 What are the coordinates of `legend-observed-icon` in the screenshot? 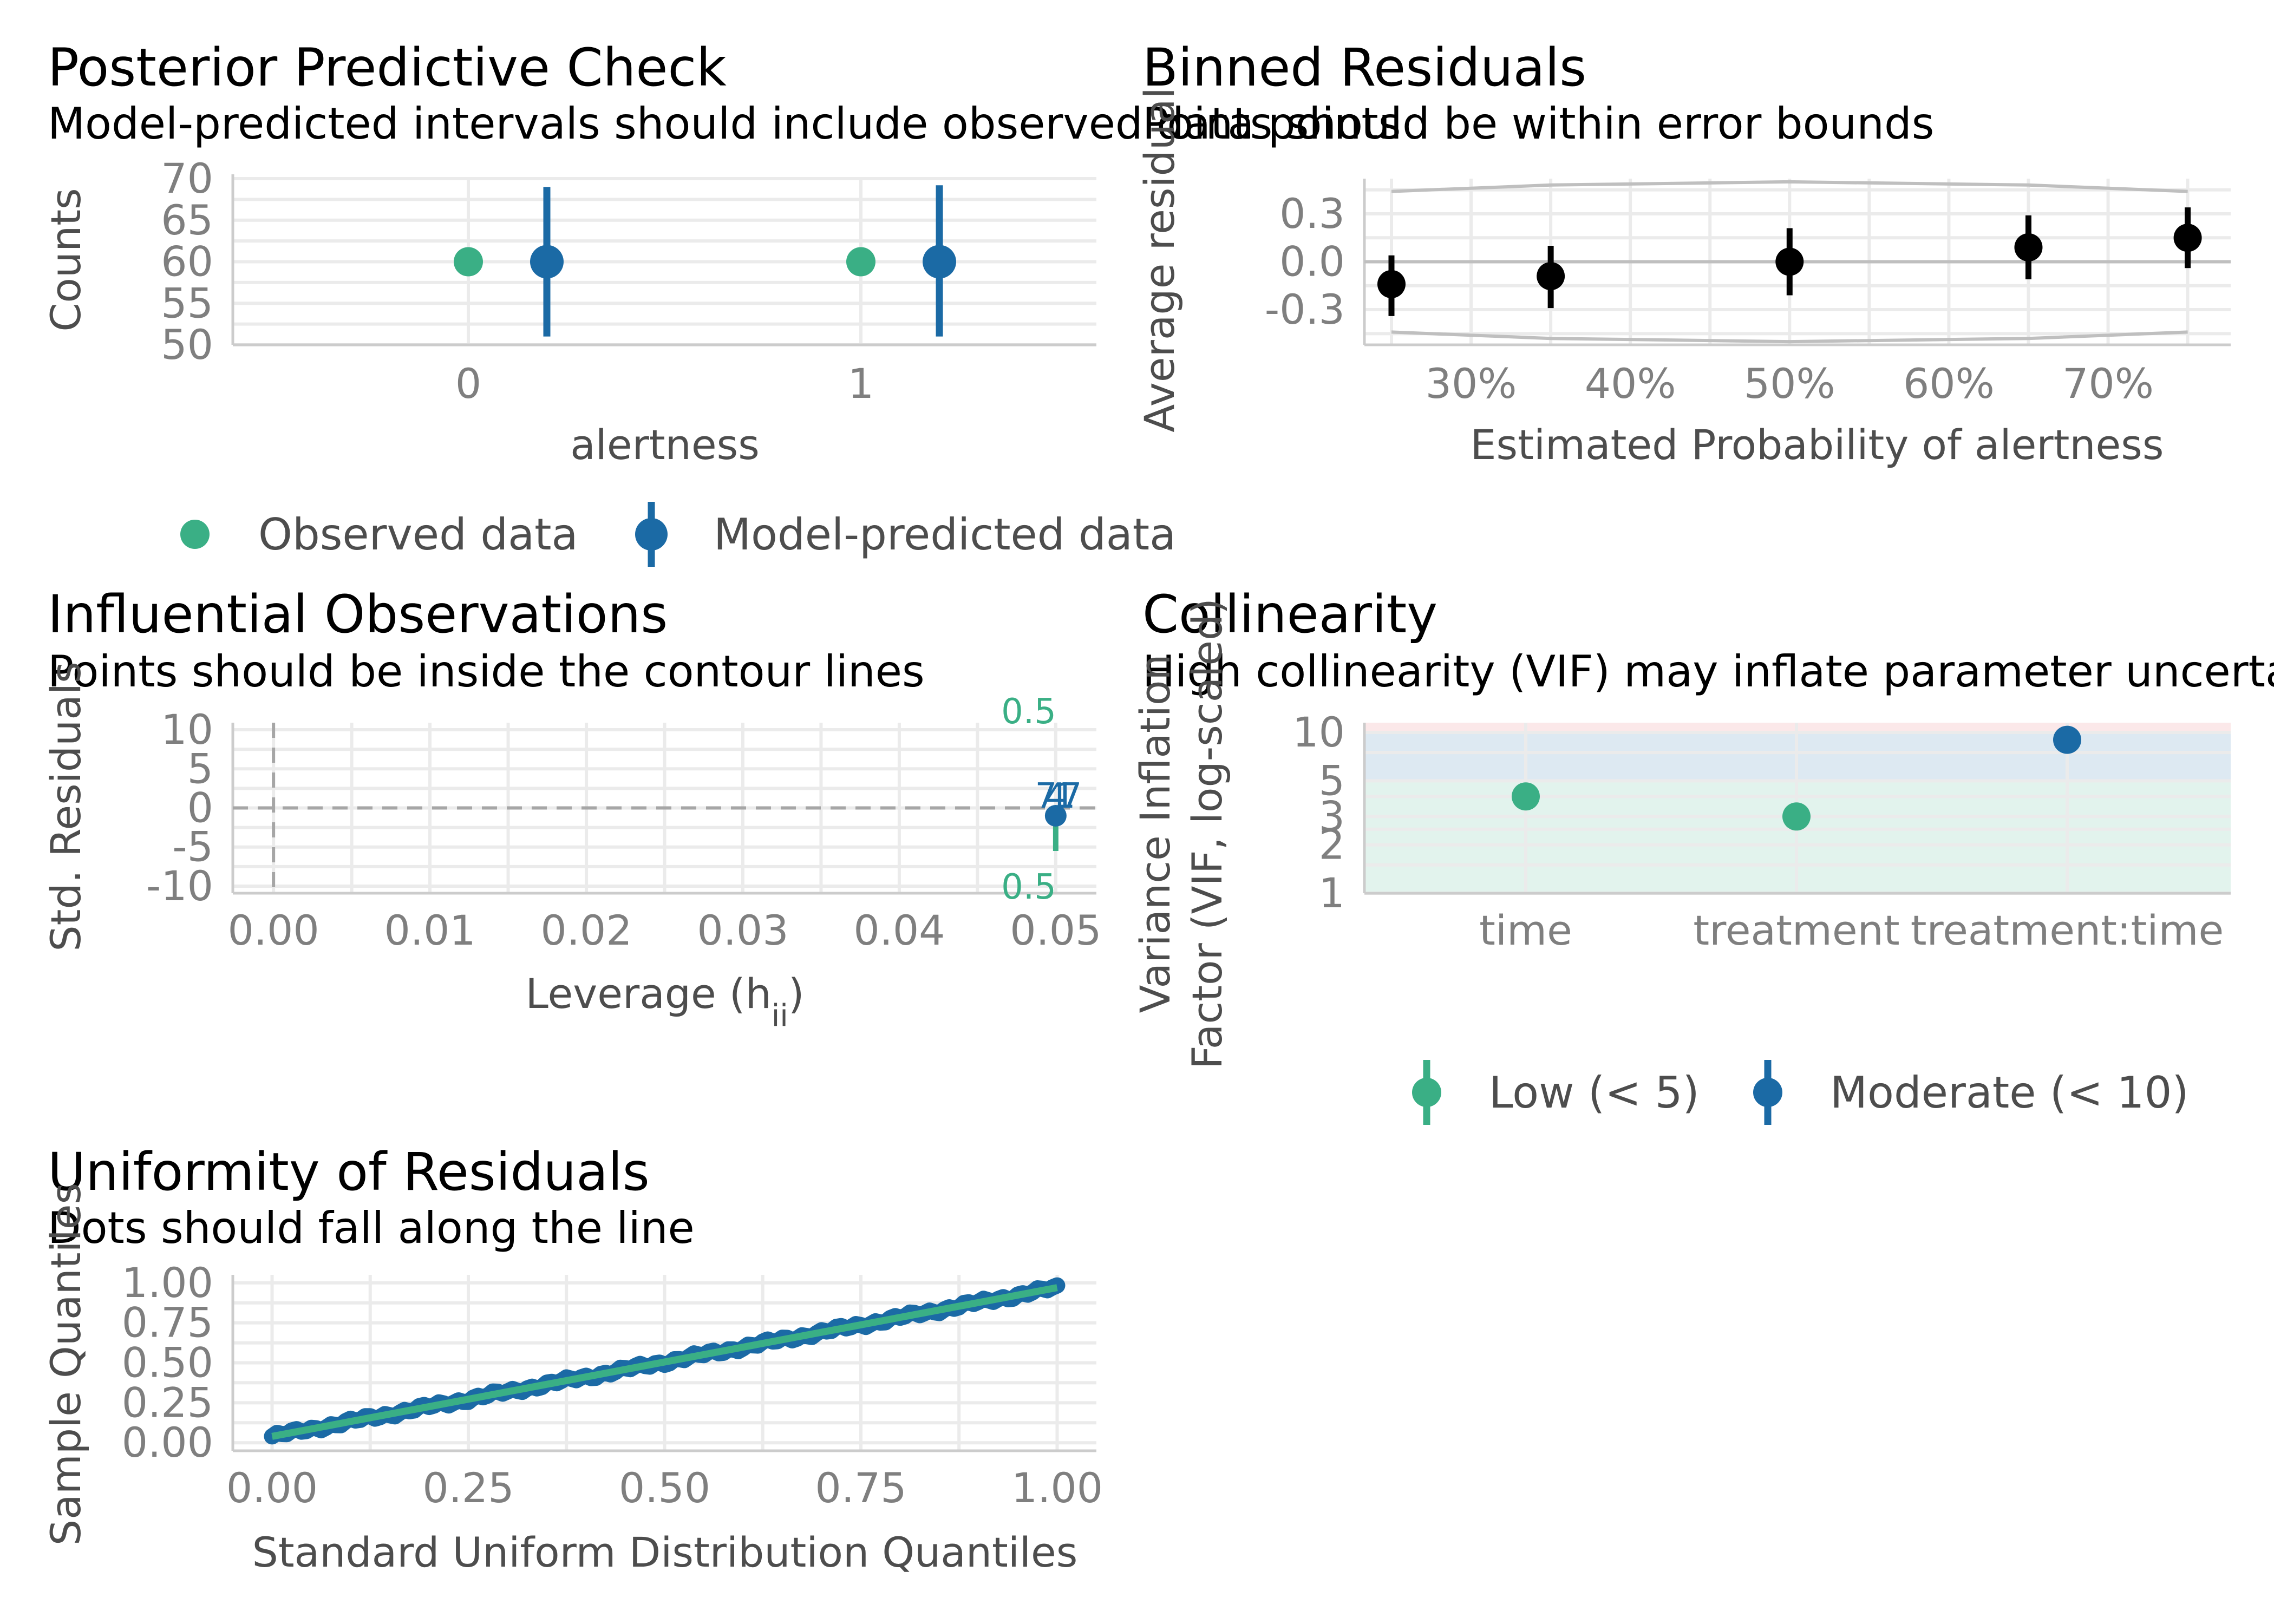 It's located at (195, 534).